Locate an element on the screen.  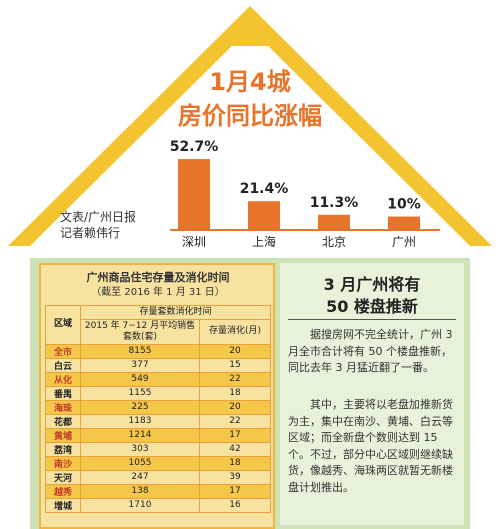
bar-value-label: 10% is located at coordinates (404, 205).